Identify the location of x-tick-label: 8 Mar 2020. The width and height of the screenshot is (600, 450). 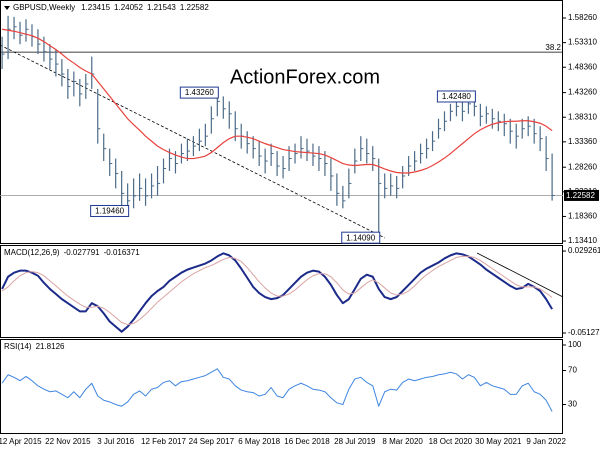
(402, 441).